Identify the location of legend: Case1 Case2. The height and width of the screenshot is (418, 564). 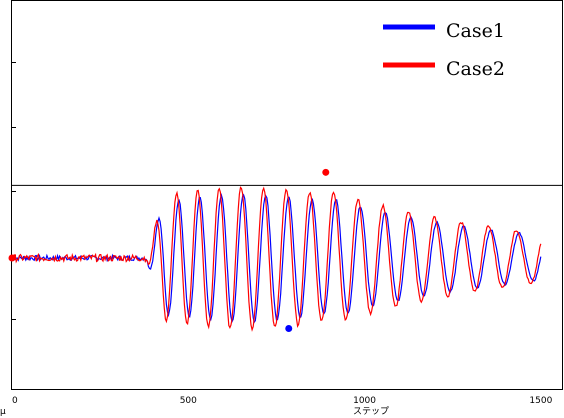
(444, 50).